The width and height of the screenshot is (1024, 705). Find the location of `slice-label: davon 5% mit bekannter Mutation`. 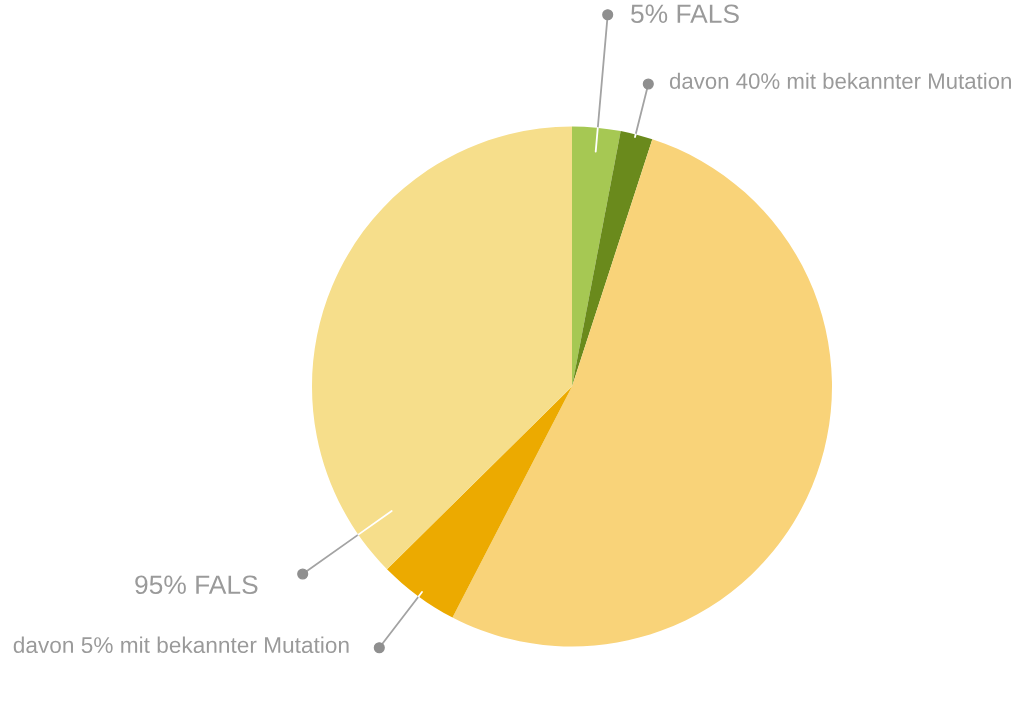

slice-label: davon 5% mit bekannter Mutation is located at coordinates (181, 645).